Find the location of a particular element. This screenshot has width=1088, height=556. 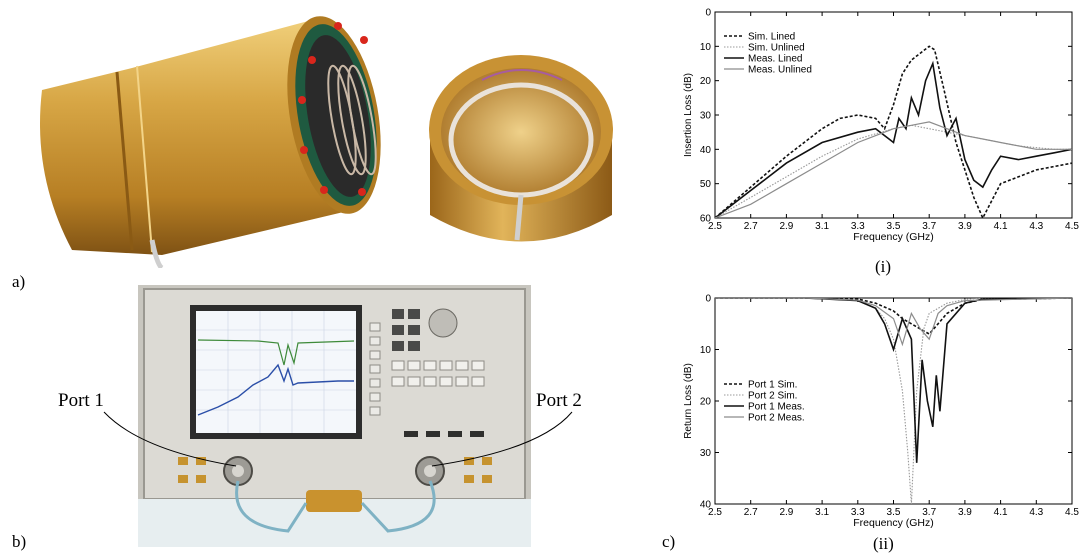

legend-entry: Meas. Lined is located at coordinates (775, 59).